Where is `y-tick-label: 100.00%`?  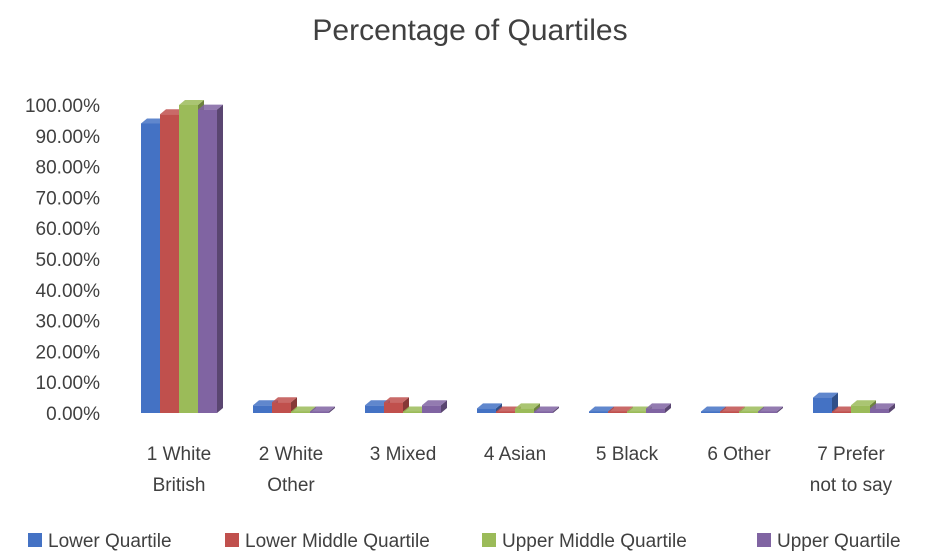
y-tick-label: 100.00% is located at coordinates (62, 106).